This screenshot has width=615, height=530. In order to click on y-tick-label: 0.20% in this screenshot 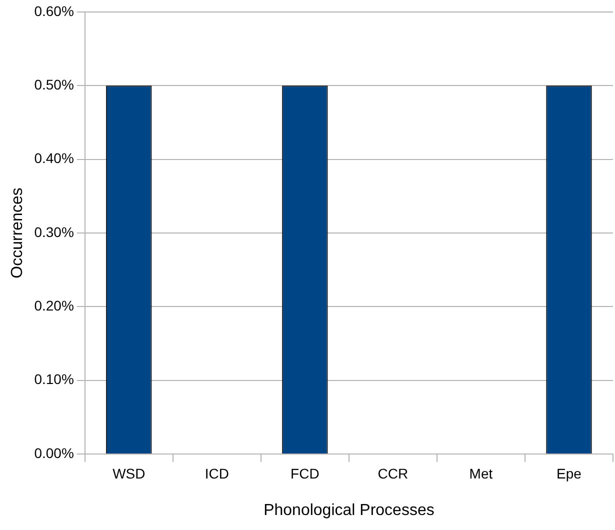, I will do `click(54, 306)`.